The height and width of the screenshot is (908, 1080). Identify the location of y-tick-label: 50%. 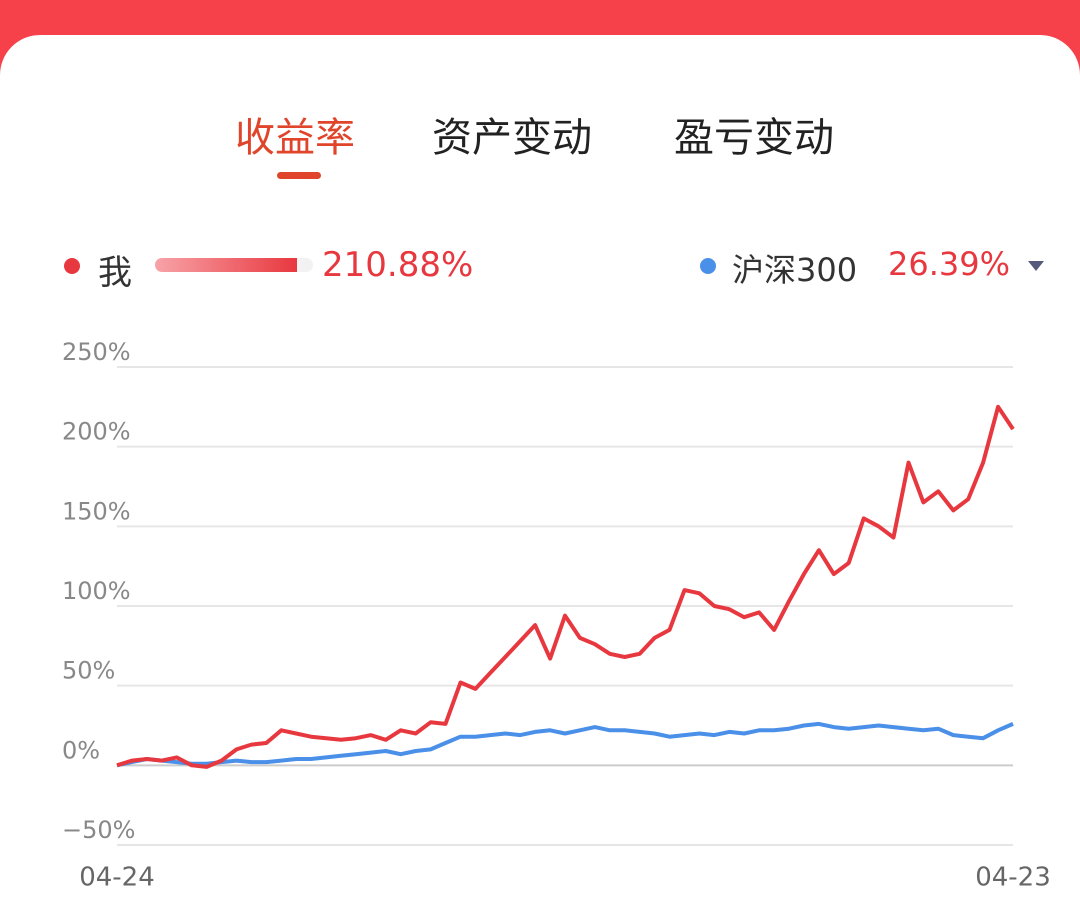
(88, 671).